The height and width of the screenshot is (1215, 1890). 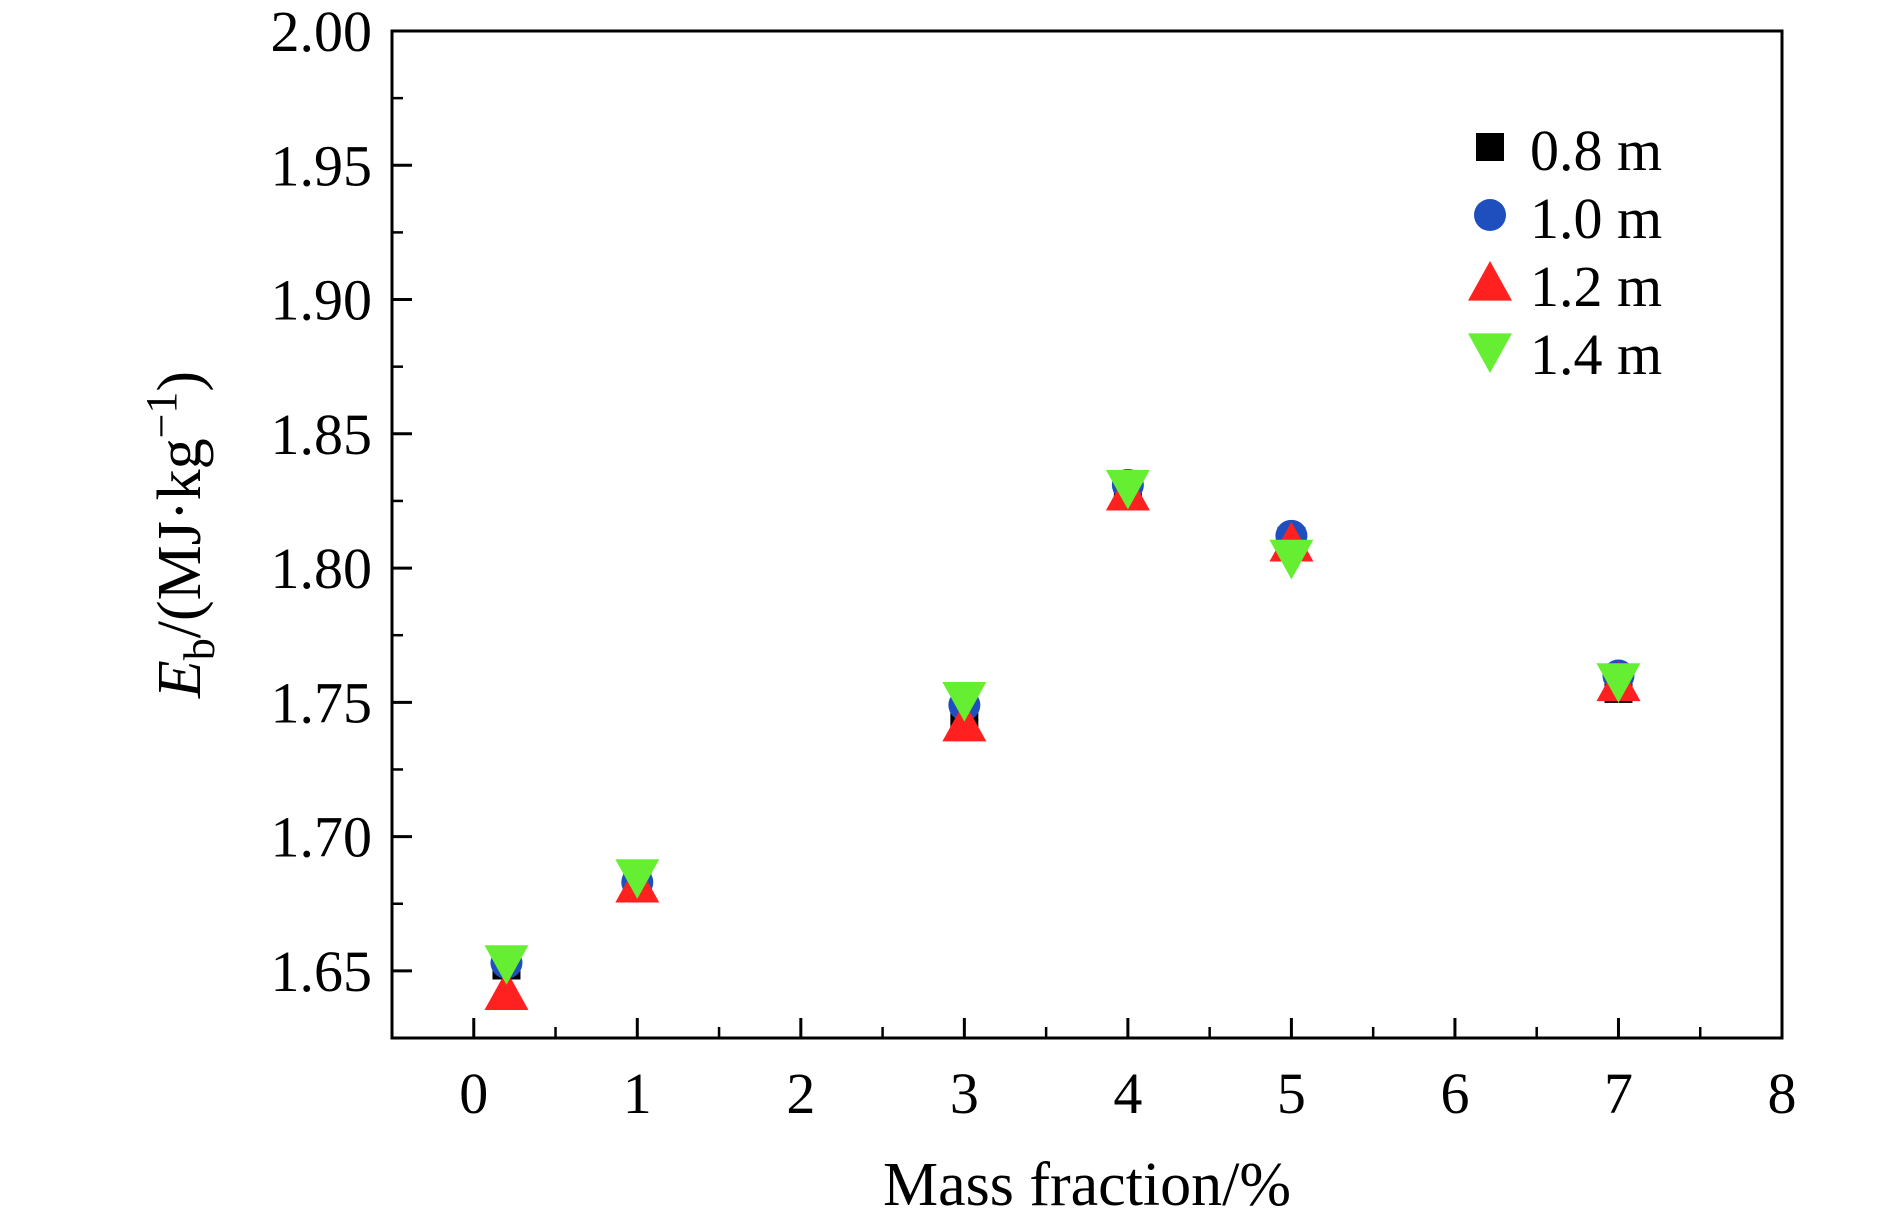 What do you see at coordinates (180, 381) in the screenshot?
I see `y-axis-title-close: )` at bounding box center [180, 381].